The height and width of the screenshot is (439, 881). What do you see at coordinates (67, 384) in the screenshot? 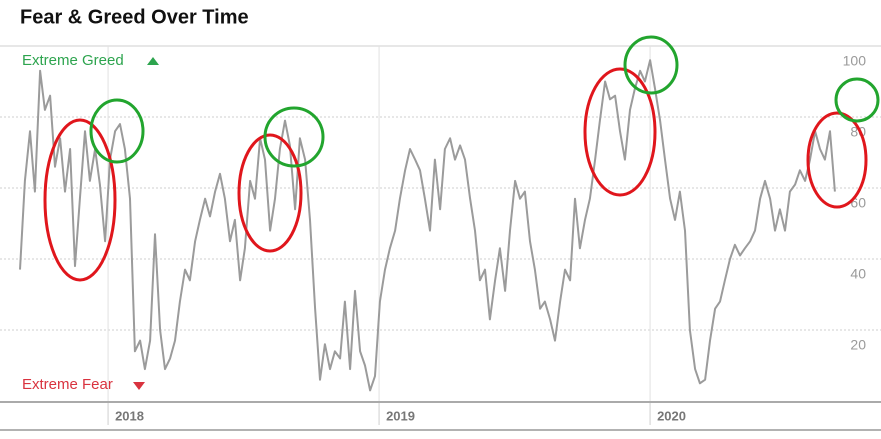
I see `fear-label: Extreme Fear` at bounding box center [67, 384].